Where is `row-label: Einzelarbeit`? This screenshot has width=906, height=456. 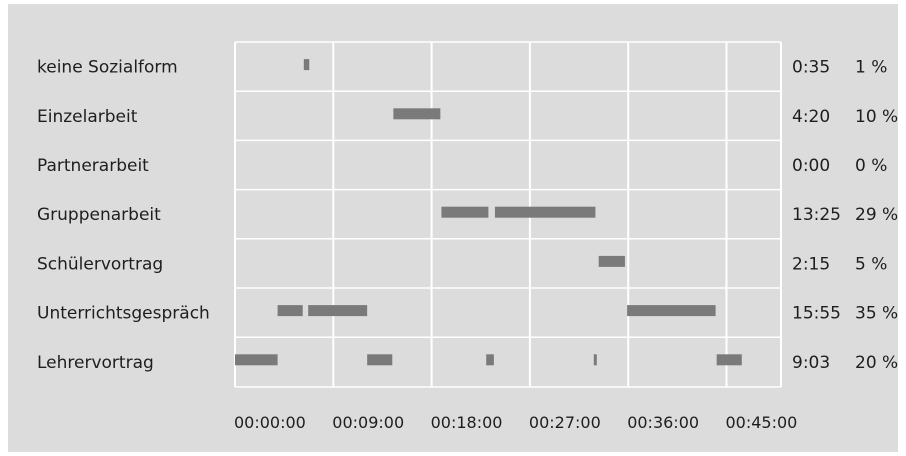 row-label: Einzelarbeit is located at coordinates (87, 117).